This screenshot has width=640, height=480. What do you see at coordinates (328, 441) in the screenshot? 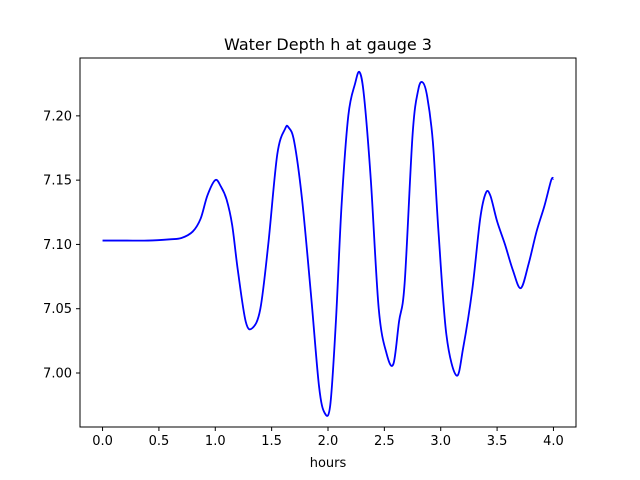
I see `x-tick-label: 2.0` at bounding box center [328, 441].